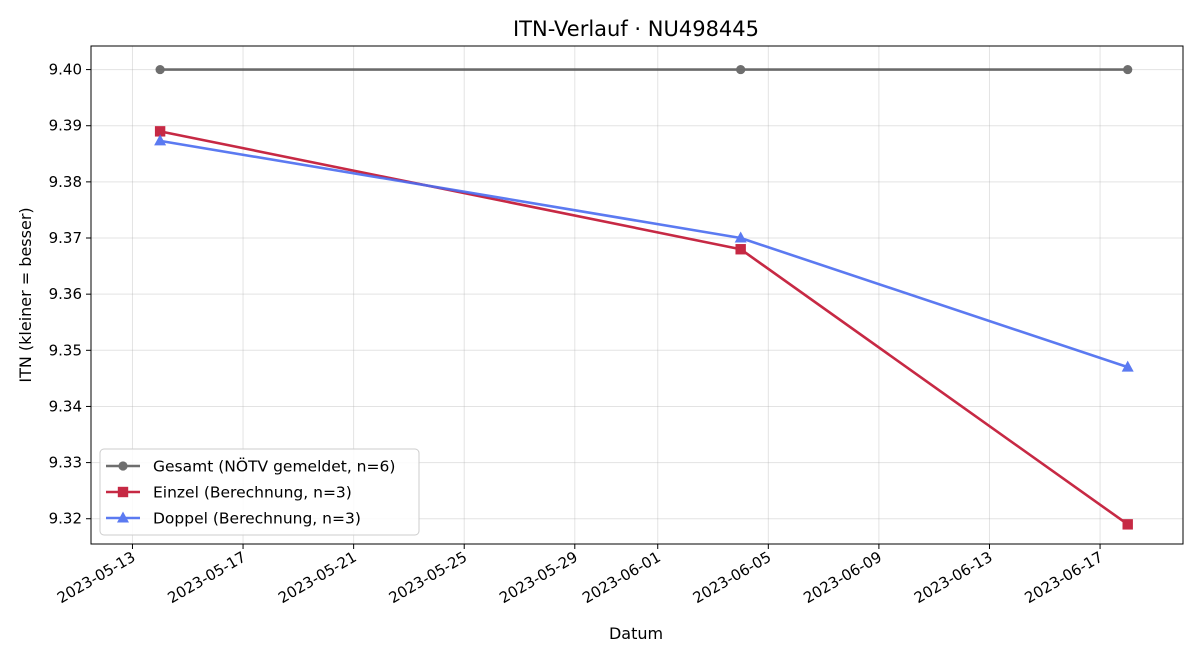  What do you see at coordinates (65, 182) in the screenshot?
I see `y-tick-label: 9.38` at bounding box center [65, 182].